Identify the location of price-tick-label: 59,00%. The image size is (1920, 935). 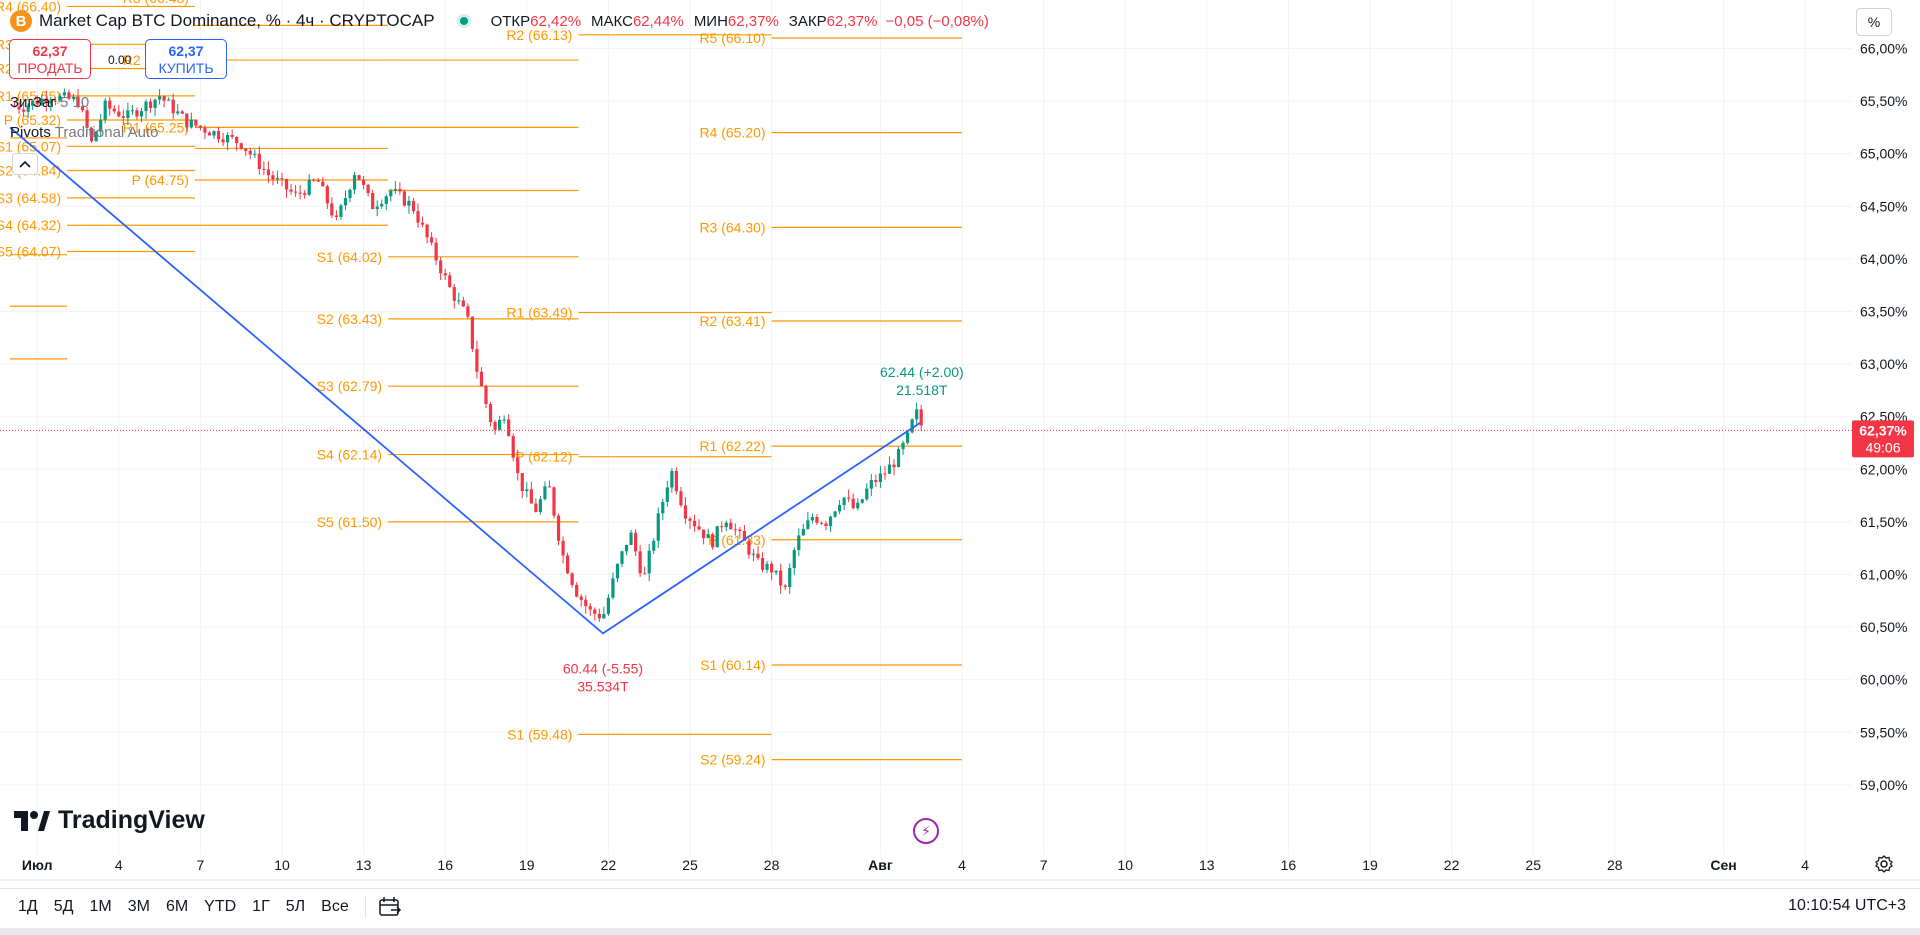
(1883, 785).